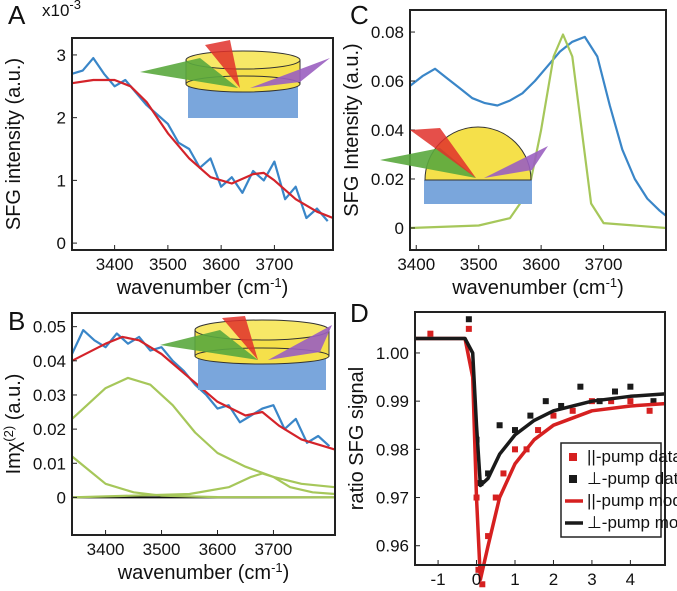 The width and height of the screenshot is (677, 591). Describe the element at coordinates (632, 456) in the screenshot. I see `legend-label: ||-pump data` at that location.